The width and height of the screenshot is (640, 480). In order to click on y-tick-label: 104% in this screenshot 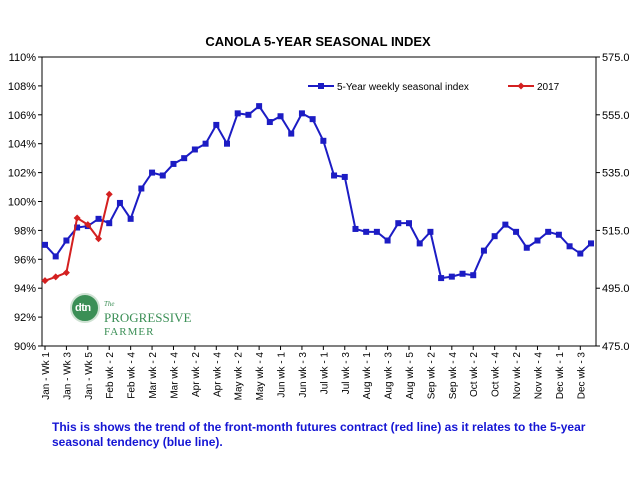, I will do `click(22, 145)`.